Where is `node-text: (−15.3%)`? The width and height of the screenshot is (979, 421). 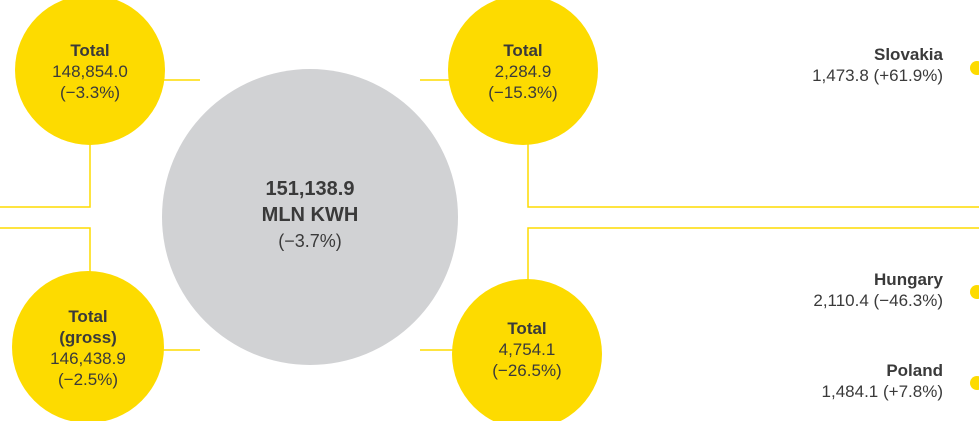 node-text: (−15.3%) is located at coordinates (522, 92).